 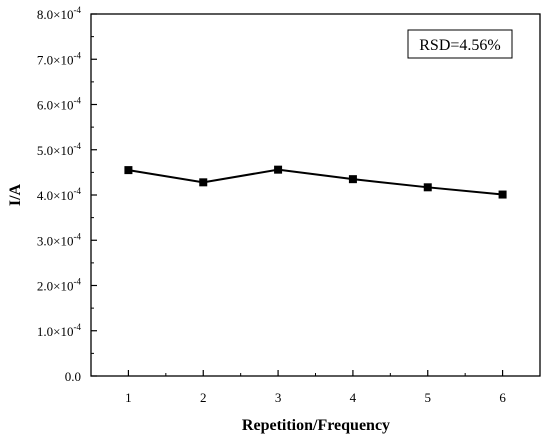 What do you see at coordinates (353, 397) in the screenshot?
I see `x-tick-label: 4` at bounding box center [353, 397].